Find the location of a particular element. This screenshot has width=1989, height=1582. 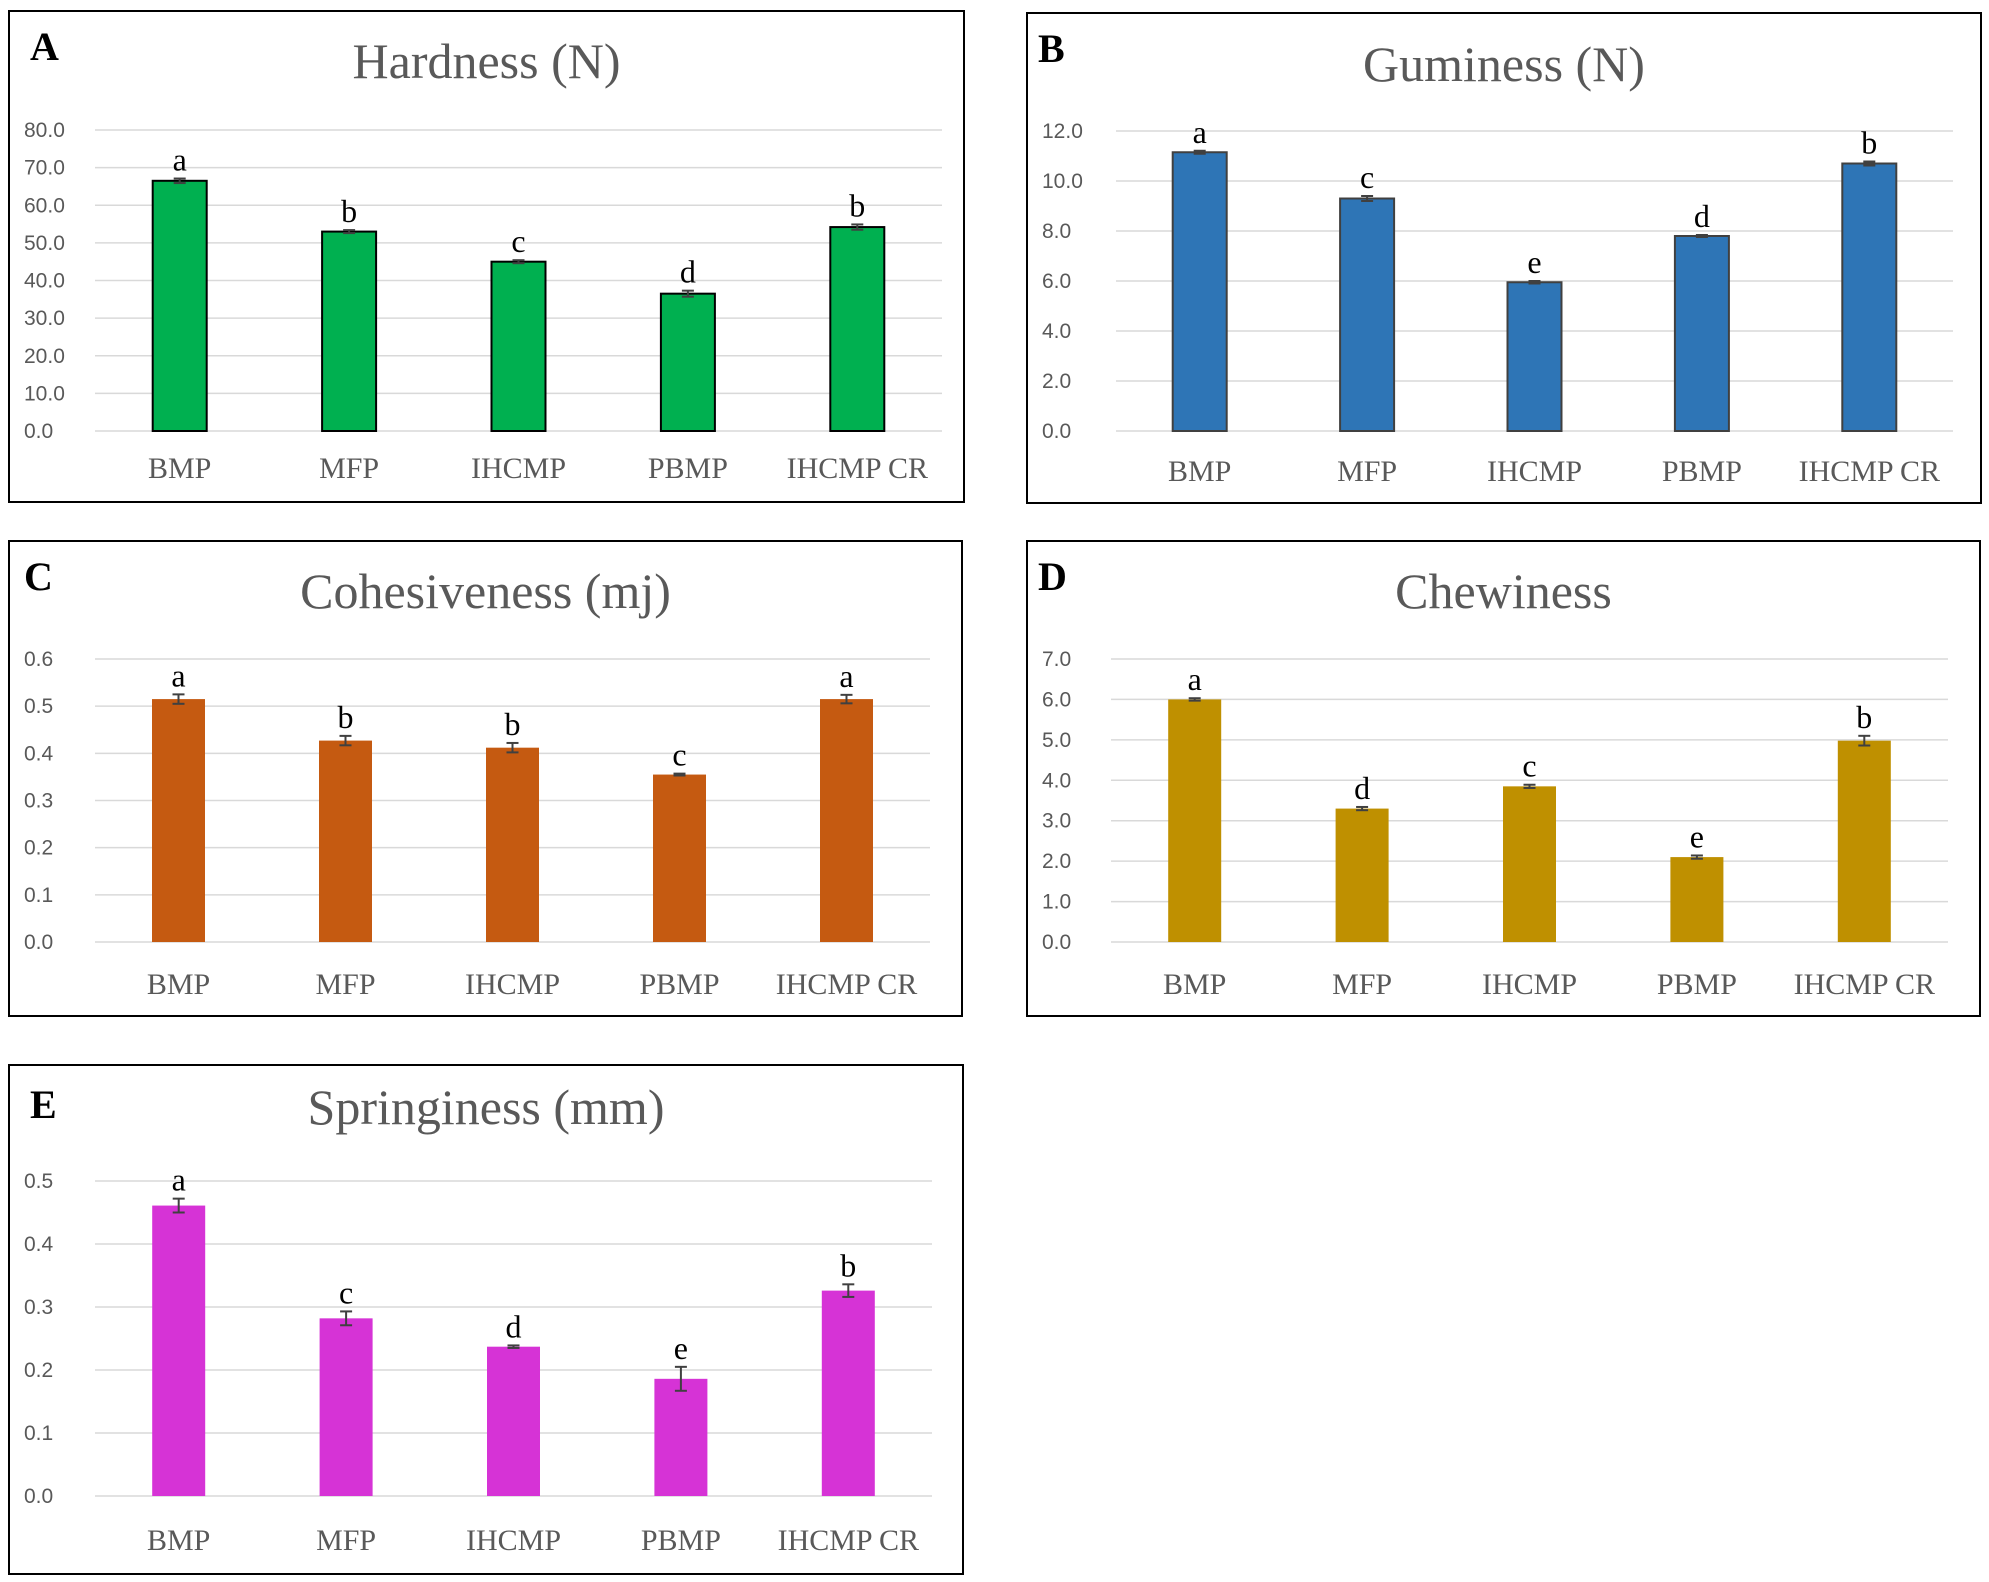

y-tick-label-d: 0.0 is located at coordinates (1056, 942).